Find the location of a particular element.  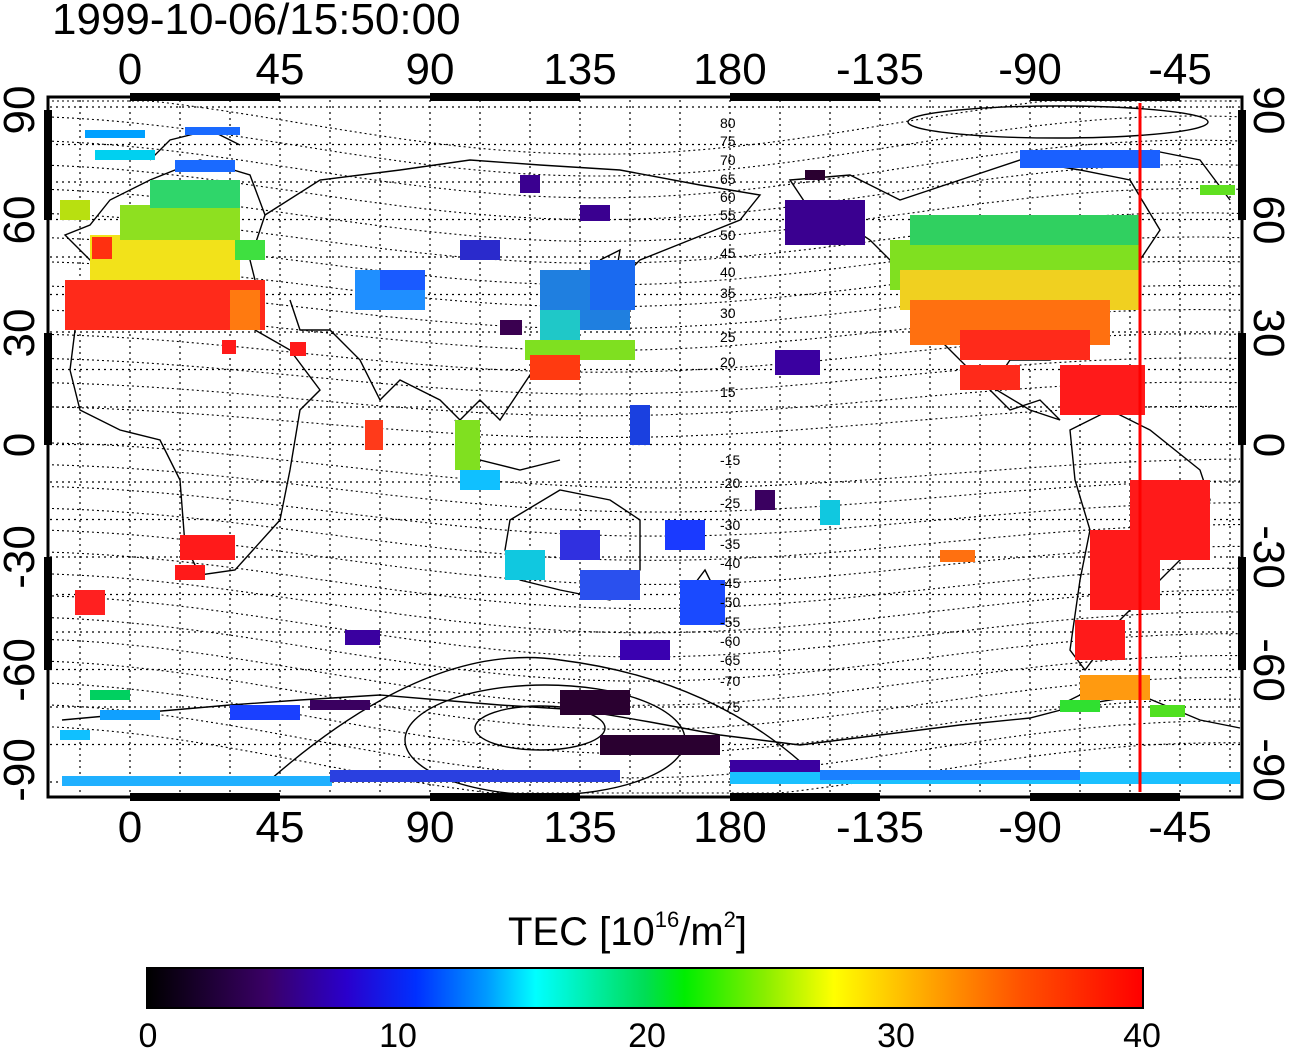

colorbar-title-mid: /m is located at coordinates (701, 932).